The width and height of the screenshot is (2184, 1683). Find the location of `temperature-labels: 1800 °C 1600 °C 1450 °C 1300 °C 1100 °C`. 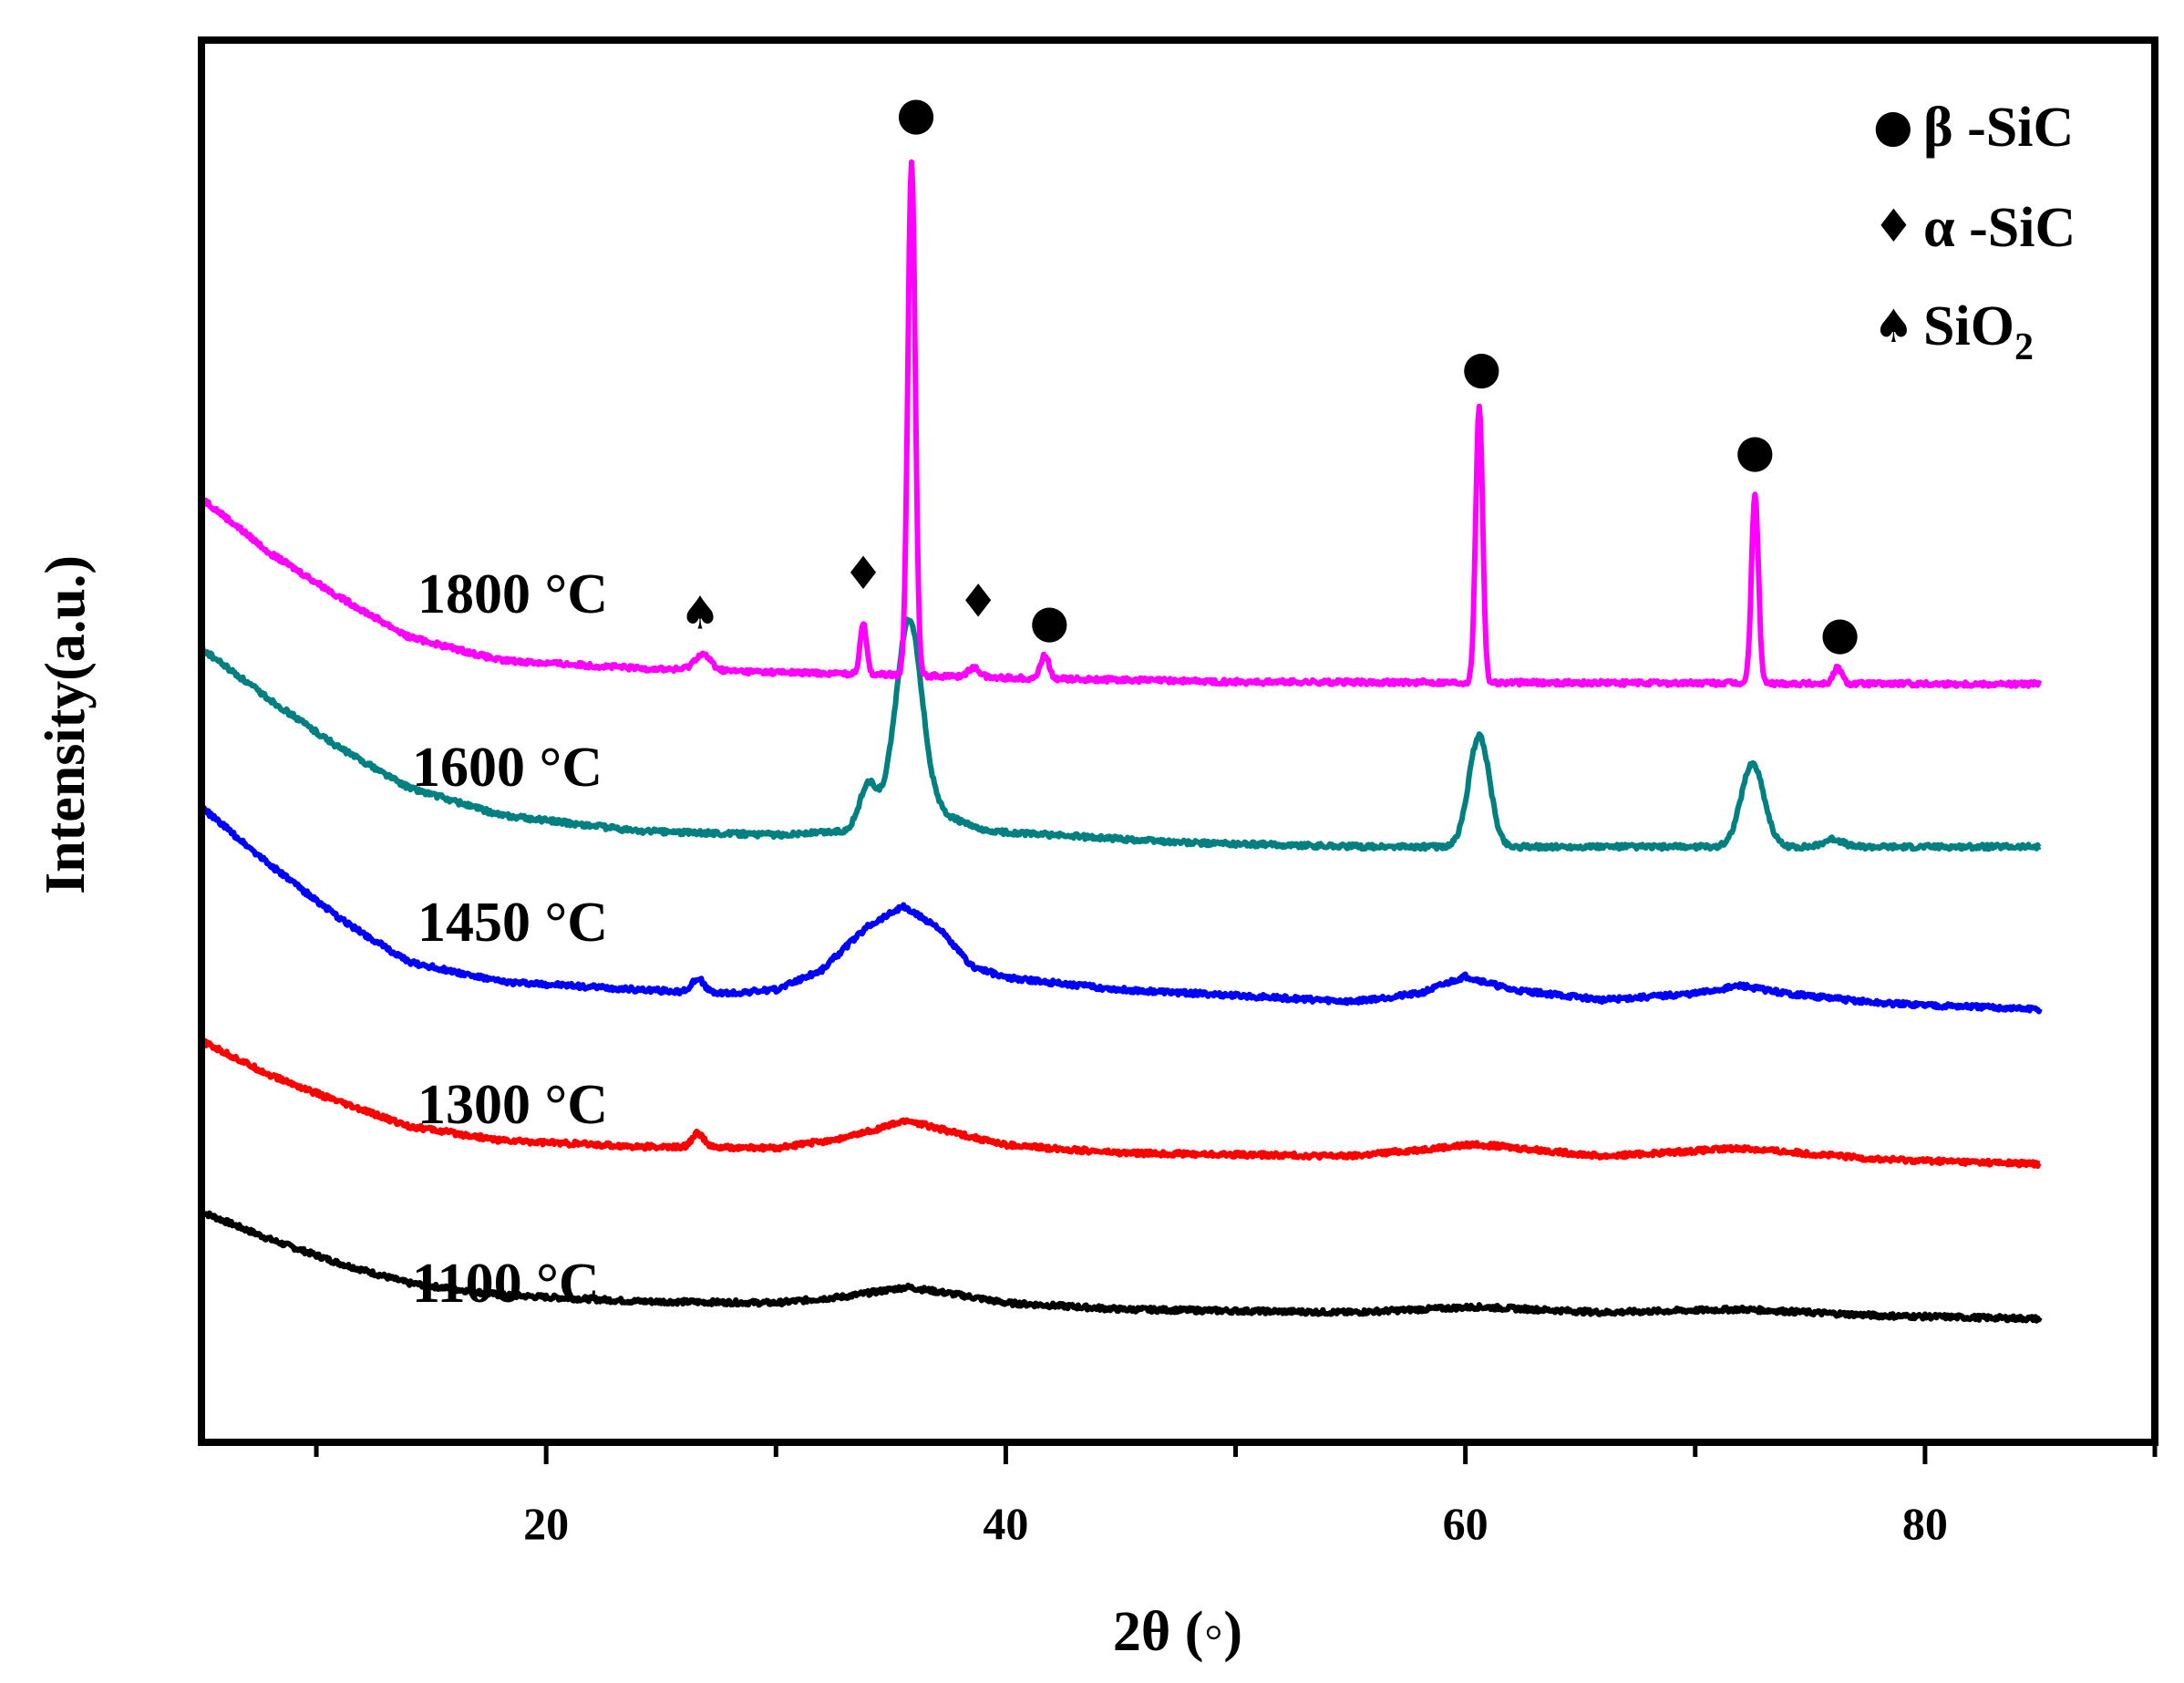

temperature-labels: 1800 °C 1600 °C 1450 °C 1300 °C 1100 °C is located at coordinates (510, 939).